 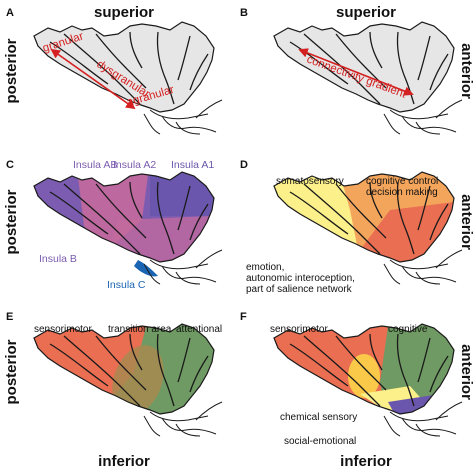 What do you see at coordinates (134, 165) in the screenshot?
I see `label-insula-a2: Insula A2` at bounding box center [134, 165].